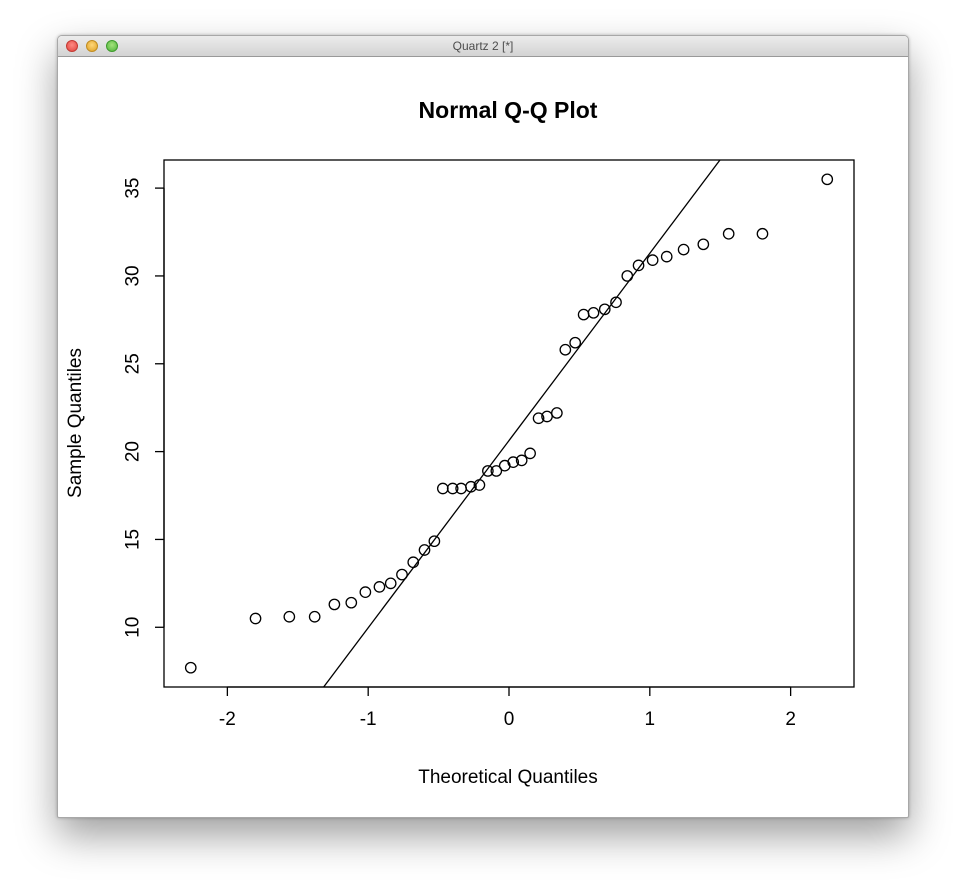  Describe the element at coordinates (227, 719) in the screenshot. I see `x-tick-label: -2` at that location.